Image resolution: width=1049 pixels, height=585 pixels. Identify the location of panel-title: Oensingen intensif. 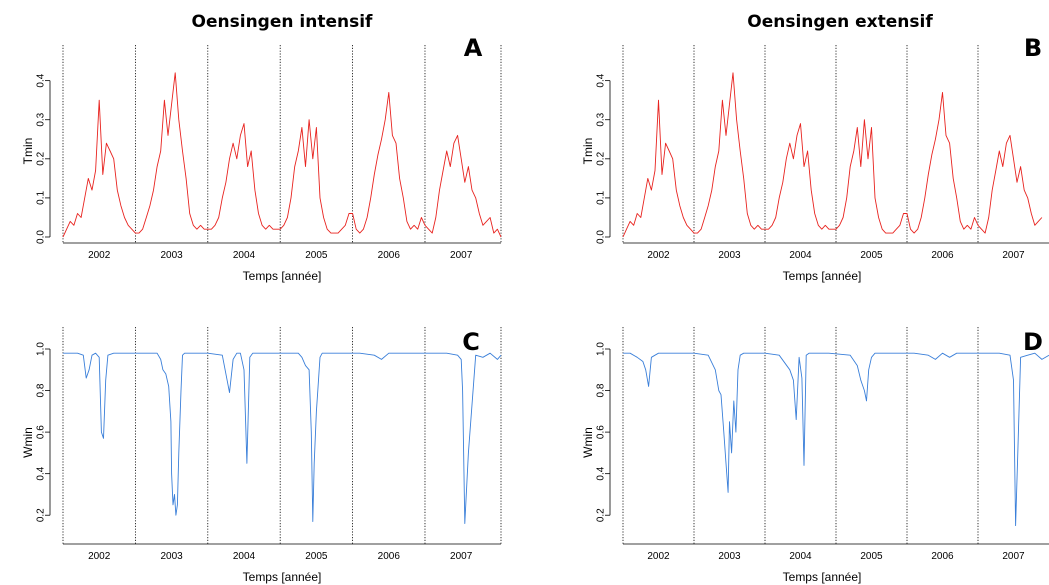
(282, 22).